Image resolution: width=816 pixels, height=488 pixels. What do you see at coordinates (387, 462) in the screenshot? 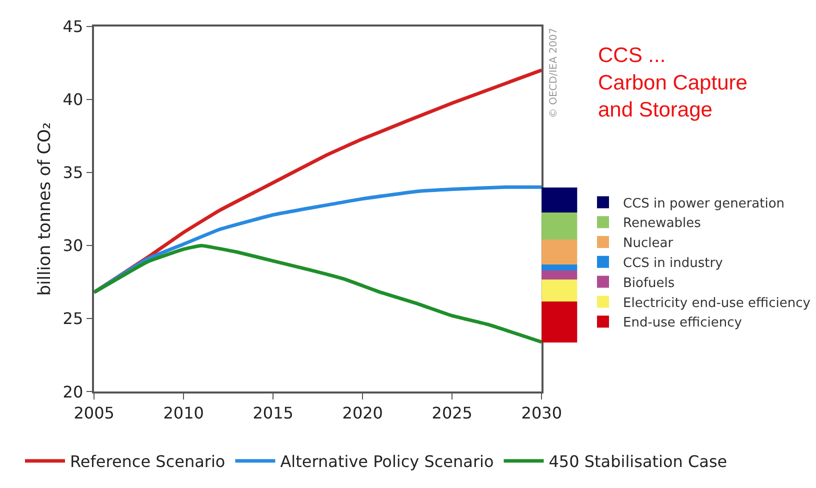
I see `legend-label: Alternative Policy Scenario` at bounding box center [387, 462].